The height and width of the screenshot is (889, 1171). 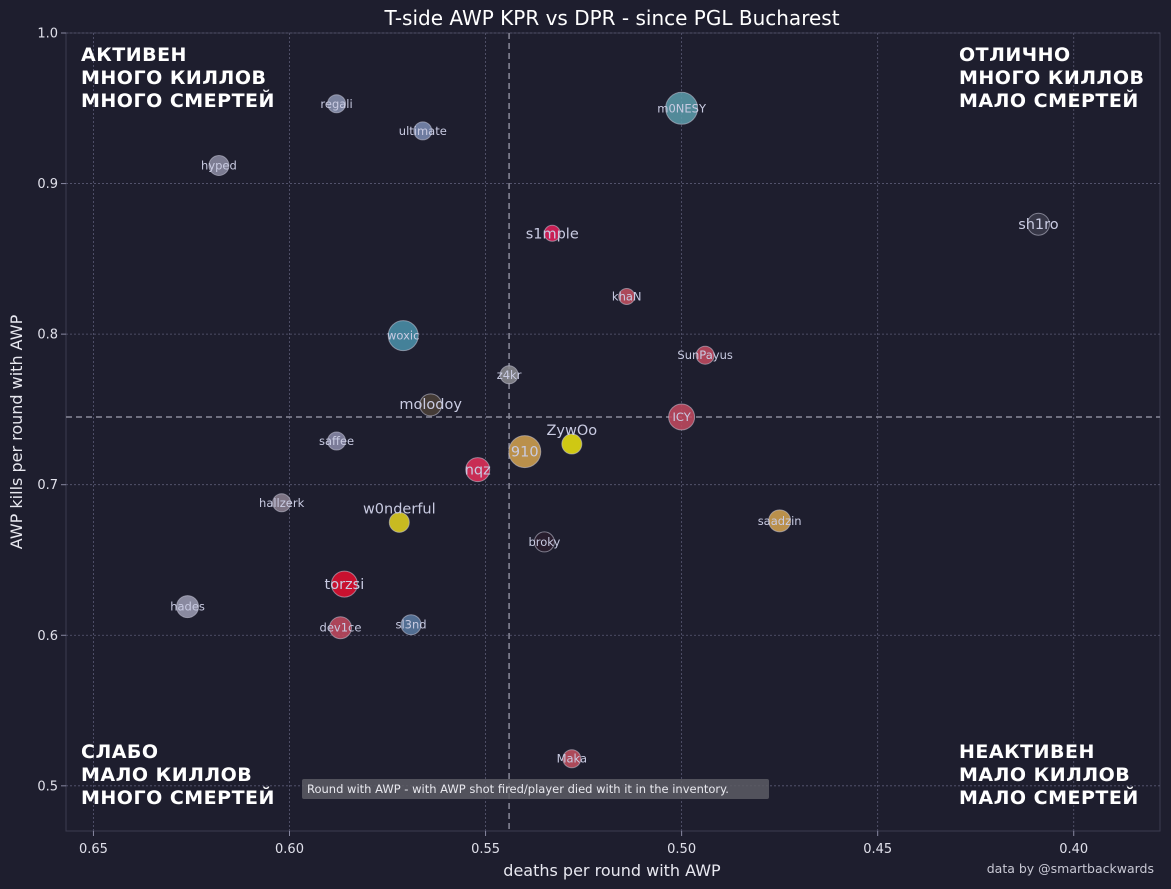 What do you see at coordinates (134, 55) in the screenshot?
I see `quadrant-top-left-line-1: АКТИВЕН` at bounding box center [134, 55].